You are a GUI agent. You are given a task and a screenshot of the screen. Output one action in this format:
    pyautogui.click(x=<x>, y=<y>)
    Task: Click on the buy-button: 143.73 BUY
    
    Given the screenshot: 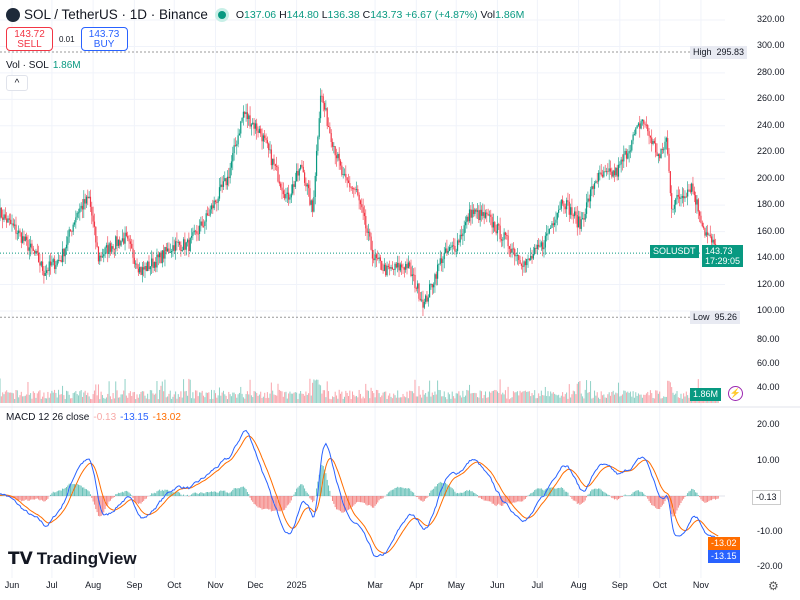 What is the action you would take?
    pyautogui.click(x=104, y=39)
    